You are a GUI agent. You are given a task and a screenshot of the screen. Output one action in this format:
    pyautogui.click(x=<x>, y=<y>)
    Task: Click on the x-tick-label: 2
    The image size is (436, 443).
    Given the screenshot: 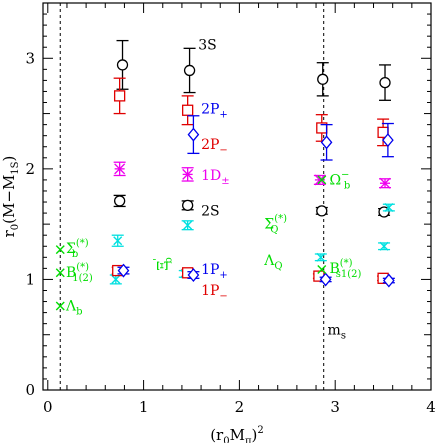 What is the action you would take?
    pyautogui.click(x=240, y=407)
    